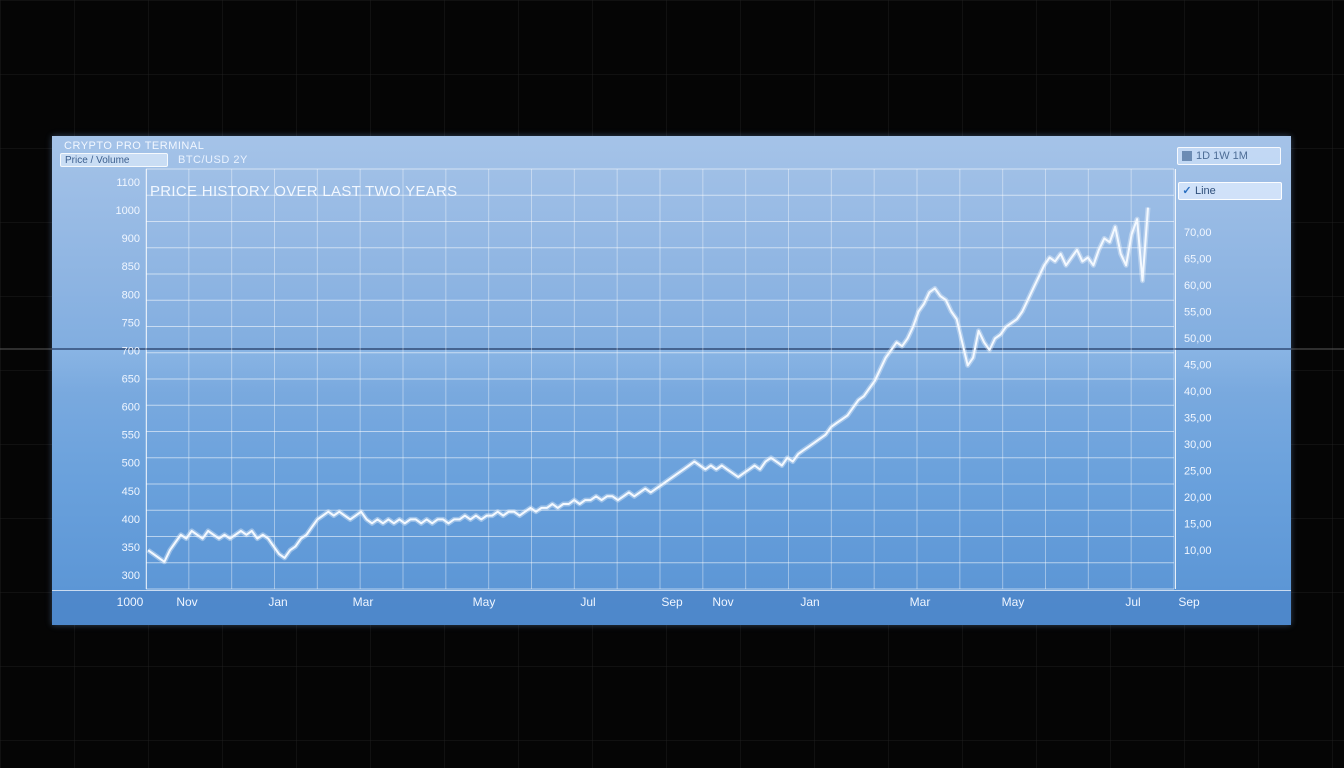 This screenshot has height=768, width=1344. Describe the element at coordinates (128, 183) in the screenshot. I see `y-tick-label-left: 1100` at that location.